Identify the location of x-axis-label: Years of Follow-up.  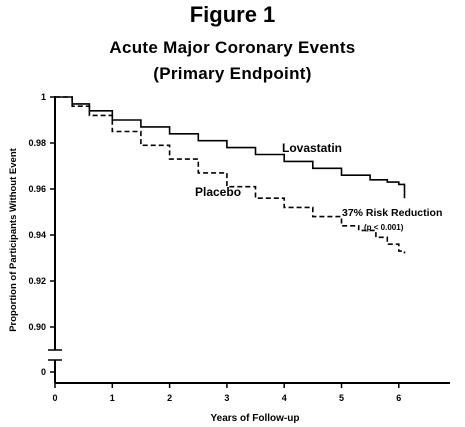
(255, 418).